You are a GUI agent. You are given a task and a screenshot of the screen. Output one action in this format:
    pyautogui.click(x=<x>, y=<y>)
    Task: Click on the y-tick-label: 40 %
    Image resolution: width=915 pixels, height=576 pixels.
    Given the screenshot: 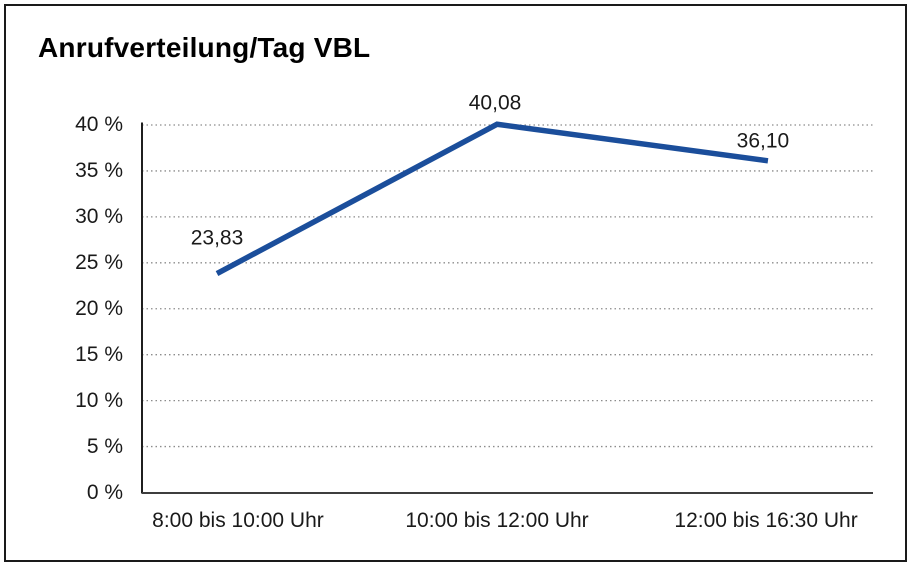 What is the action you would take?
    pyautogui.click(x=99, y=124)
    